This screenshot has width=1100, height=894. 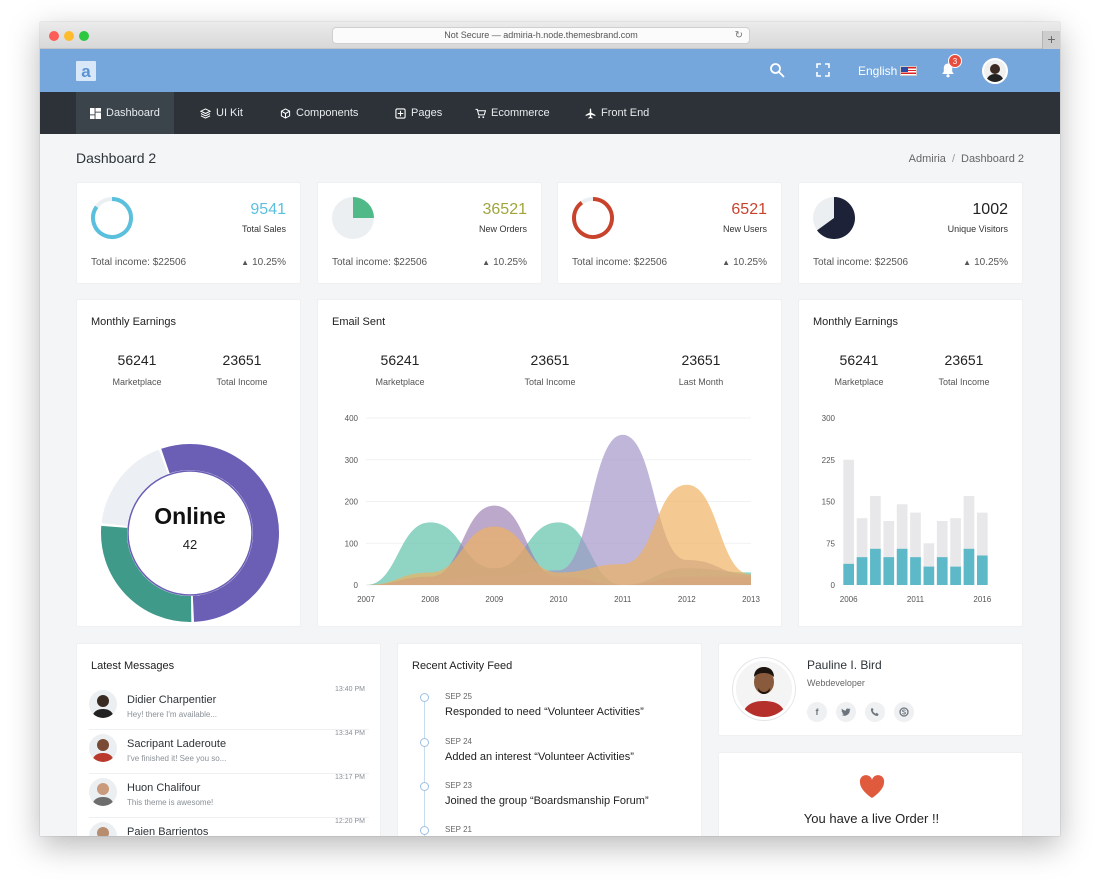 I want to click on timeline-text: Joined the group “Boardsmanship Forum”, so click(x=547, y=801).